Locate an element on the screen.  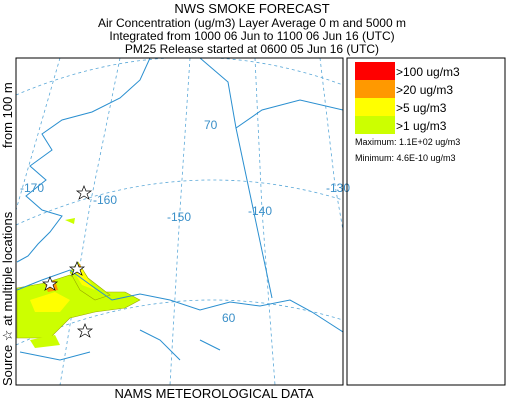
graticule-label: -150 is located at coordinates (179, 217).